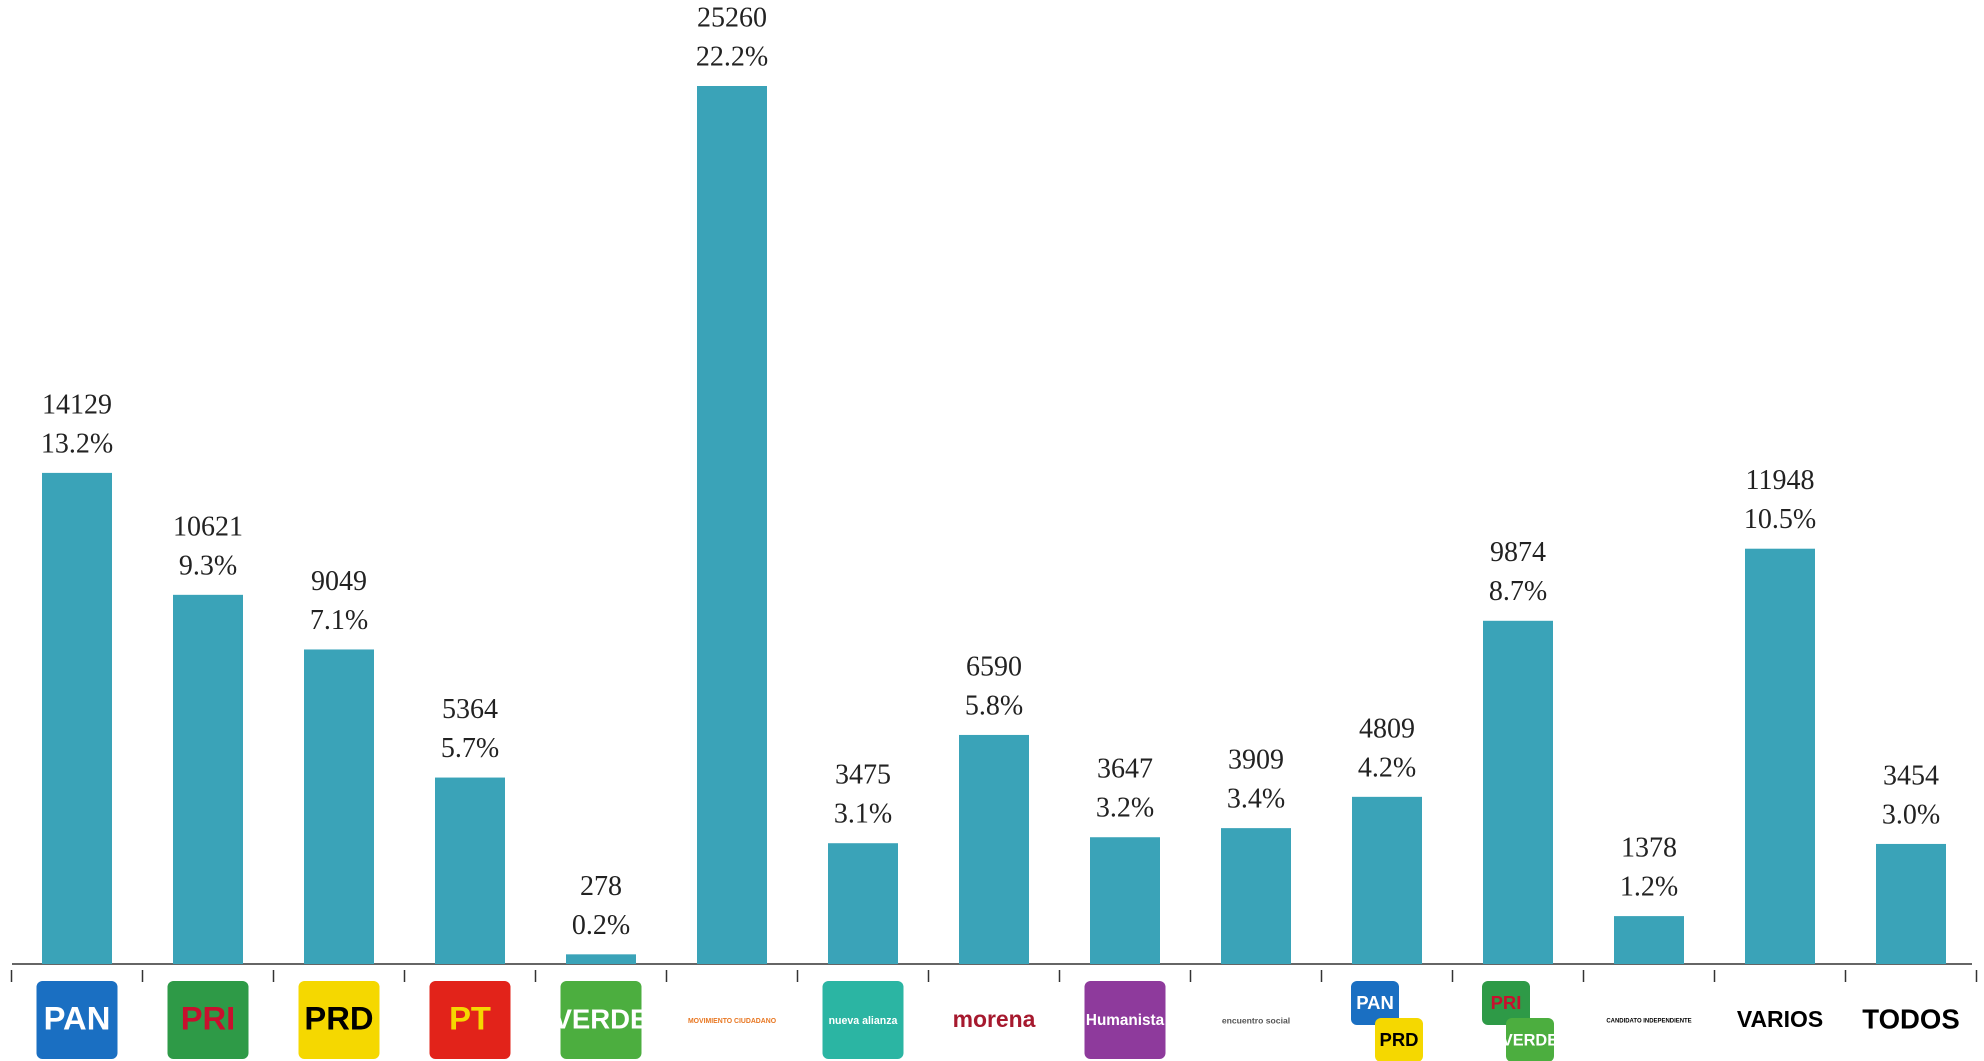 This screenshot has width=1984, height=1061. I want to click on category-label: TODOS, so click(1910, 1018).